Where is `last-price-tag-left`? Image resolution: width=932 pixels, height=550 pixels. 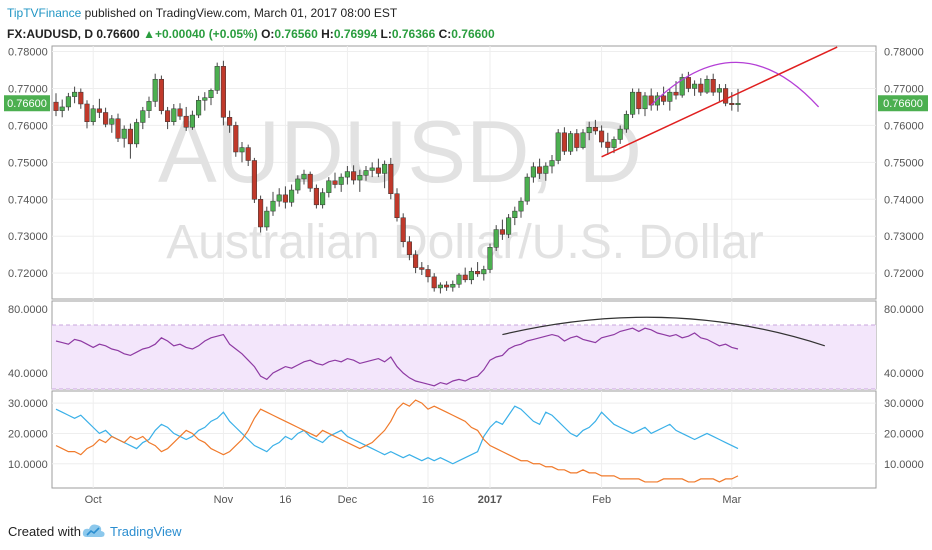 last-price-tag-left is located at coordinates (27, 103).